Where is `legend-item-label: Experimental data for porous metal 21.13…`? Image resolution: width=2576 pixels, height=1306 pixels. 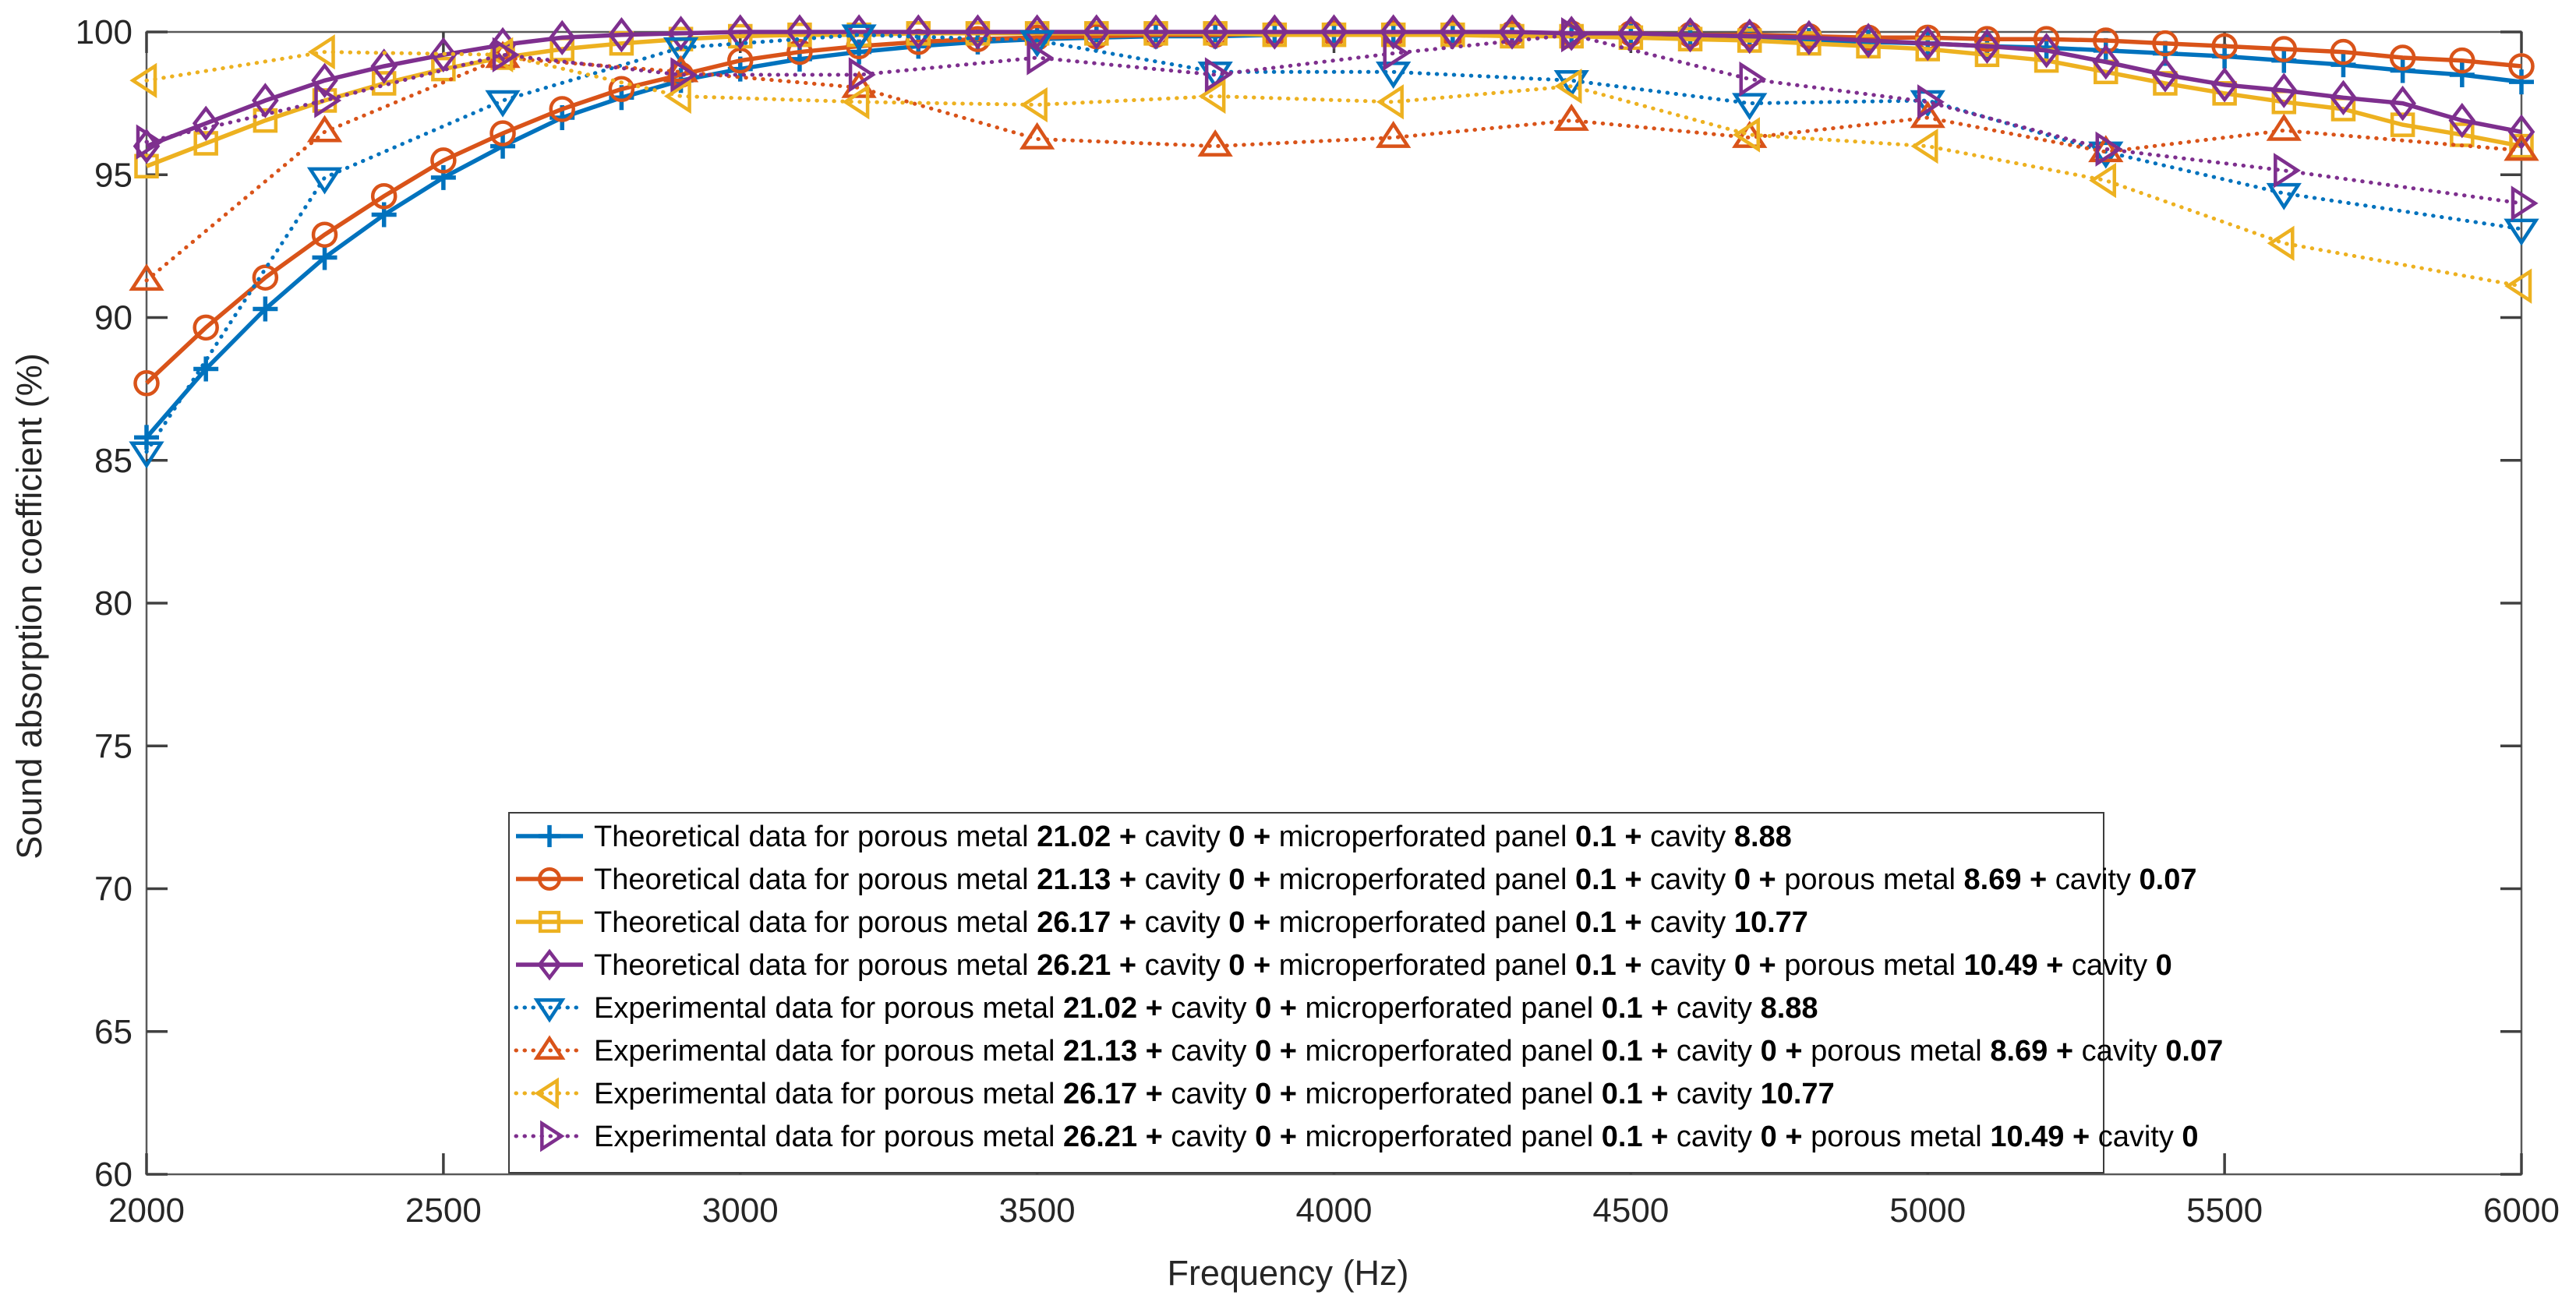
legend-item-label: Experimental data for porous metal 21.13… is located at coordinates (1408, 1051).